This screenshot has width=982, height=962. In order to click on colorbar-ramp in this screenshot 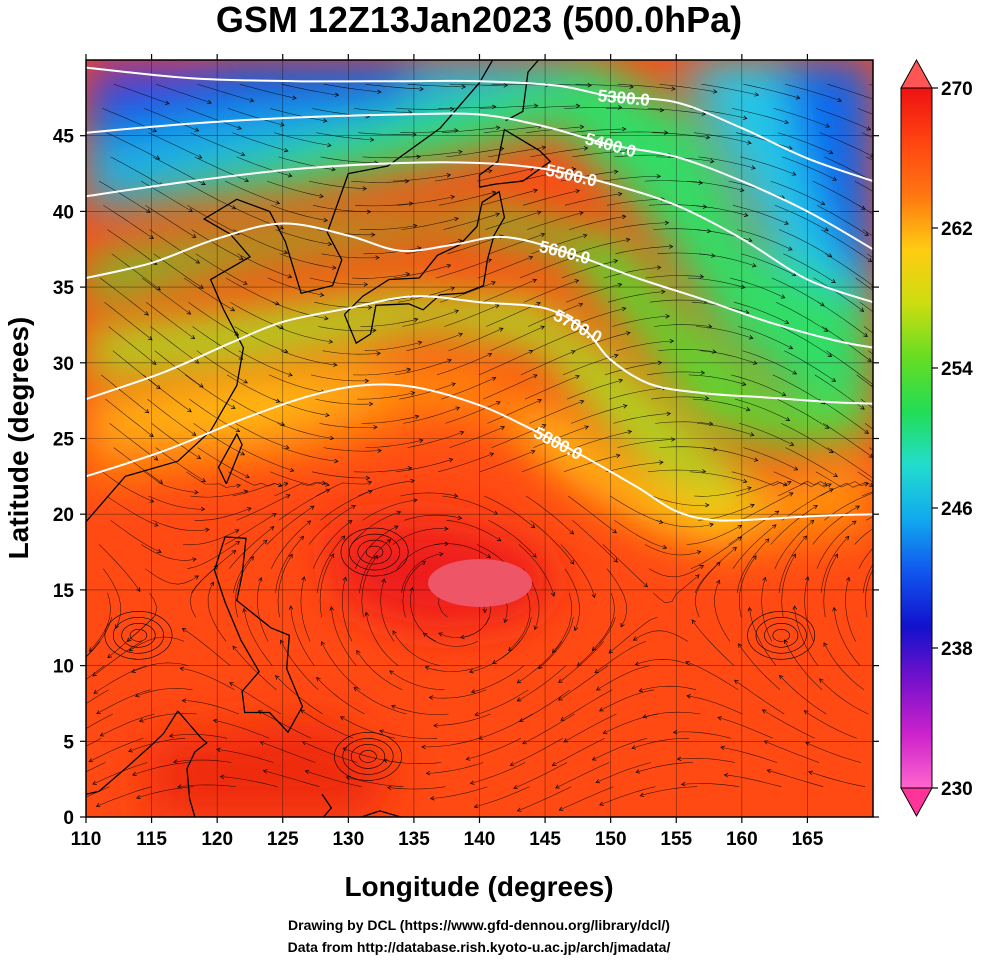, I will do `click(916, 438)`.